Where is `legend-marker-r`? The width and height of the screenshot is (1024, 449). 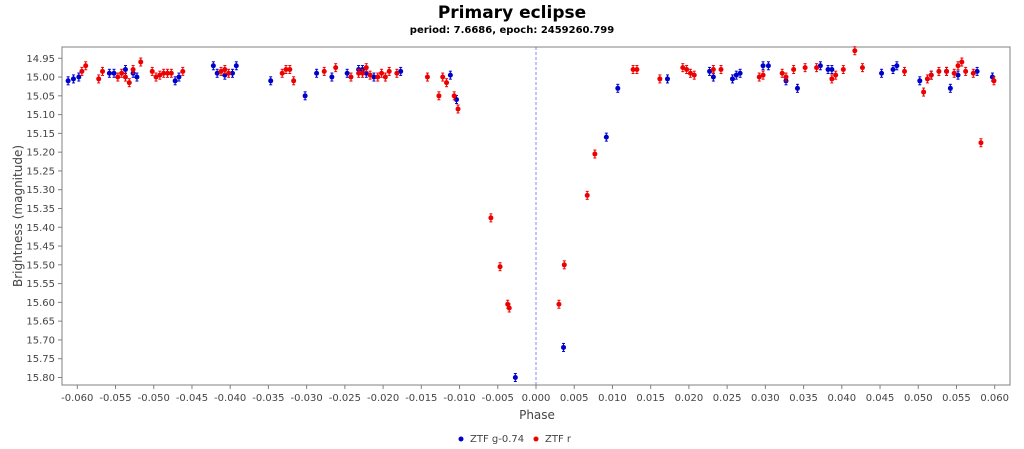
legend-marker-r is located at coordinates (536, 439).